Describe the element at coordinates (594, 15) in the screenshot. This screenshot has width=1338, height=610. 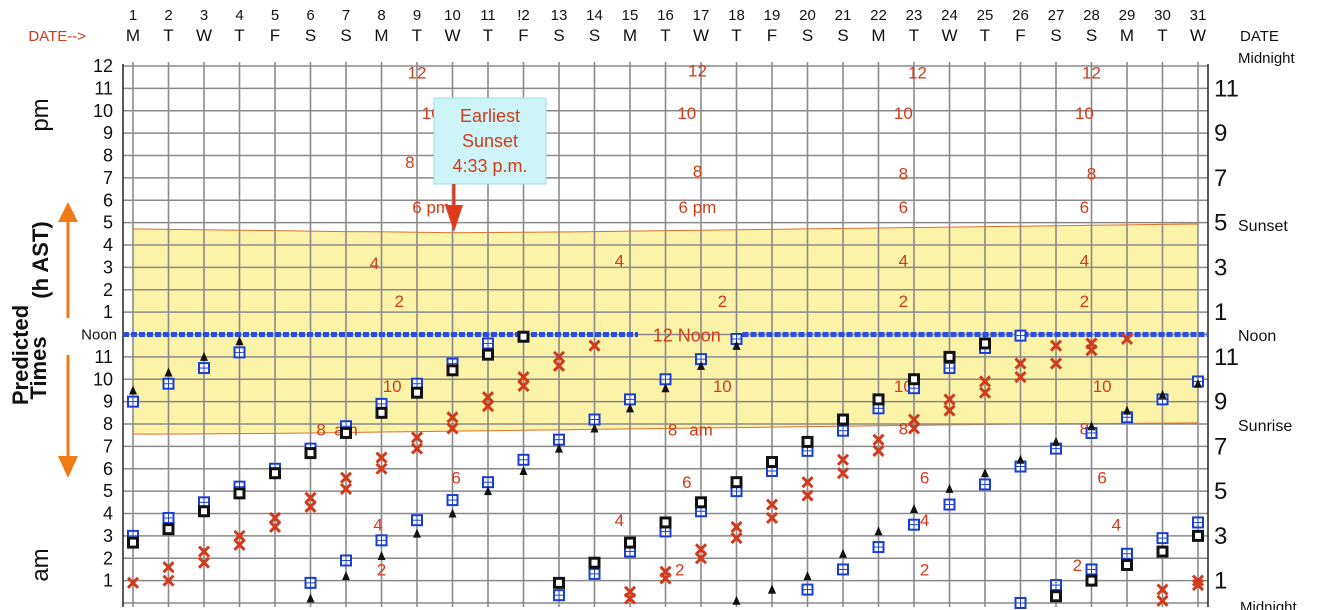
I see `day-number-label: 14` at that location.